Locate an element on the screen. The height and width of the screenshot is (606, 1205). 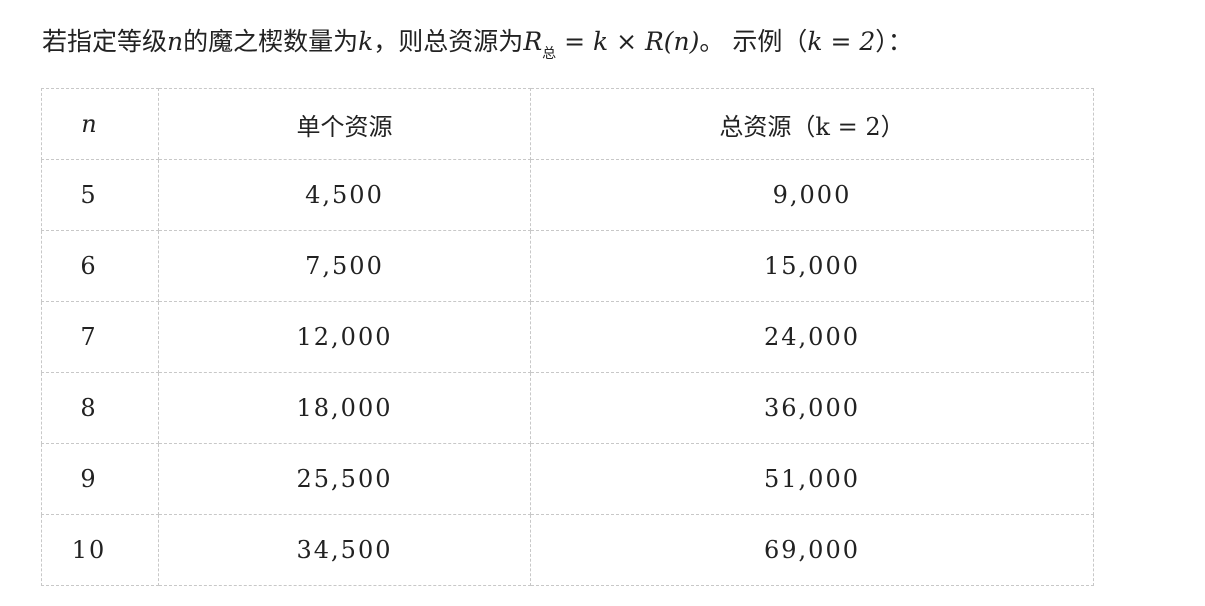
intro-text: ）： is located at coordinates (894, 41).